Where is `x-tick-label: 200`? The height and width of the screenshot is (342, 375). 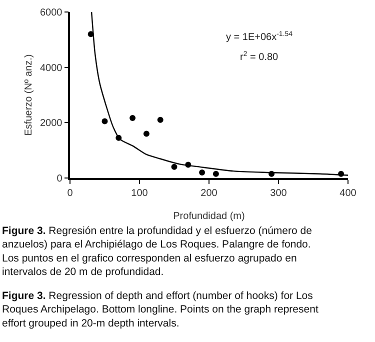
x-tick-label: 200 is located at coordinates (209, 193).